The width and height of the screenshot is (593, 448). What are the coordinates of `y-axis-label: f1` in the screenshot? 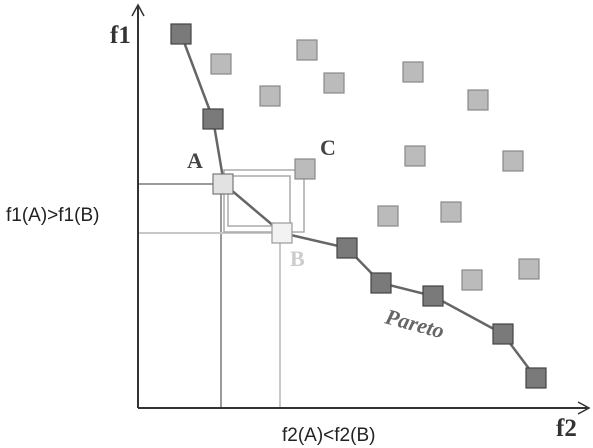 It's located at (120, 35).